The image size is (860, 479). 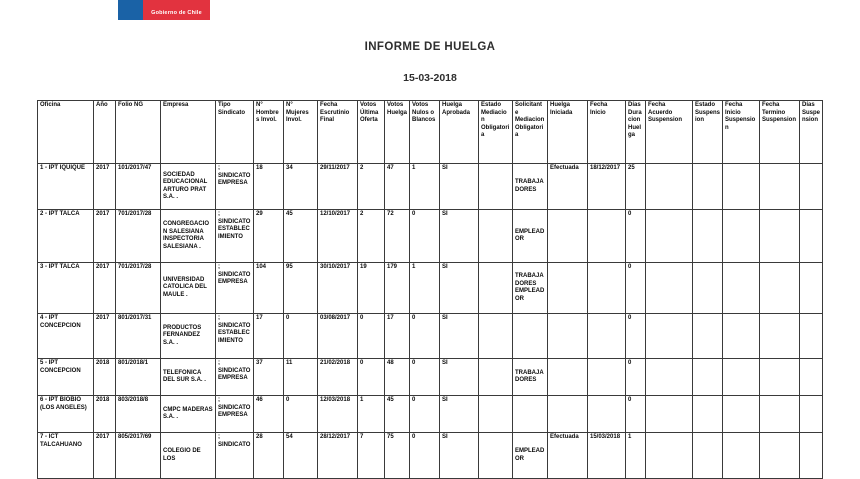 What do you see at coordinates (176, 13) in the screenshot?
I see `logo-text: Gobierno de Chile` at bounding box center [176, 13].